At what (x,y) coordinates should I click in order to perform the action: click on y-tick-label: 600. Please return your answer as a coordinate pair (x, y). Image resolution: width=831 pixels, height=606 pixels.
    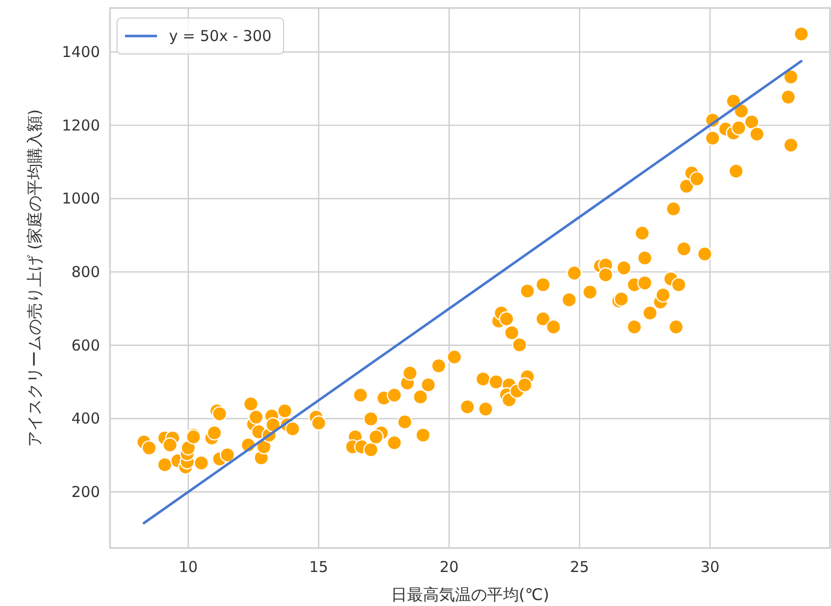
    Looking at the image, I should click on (85, 345).